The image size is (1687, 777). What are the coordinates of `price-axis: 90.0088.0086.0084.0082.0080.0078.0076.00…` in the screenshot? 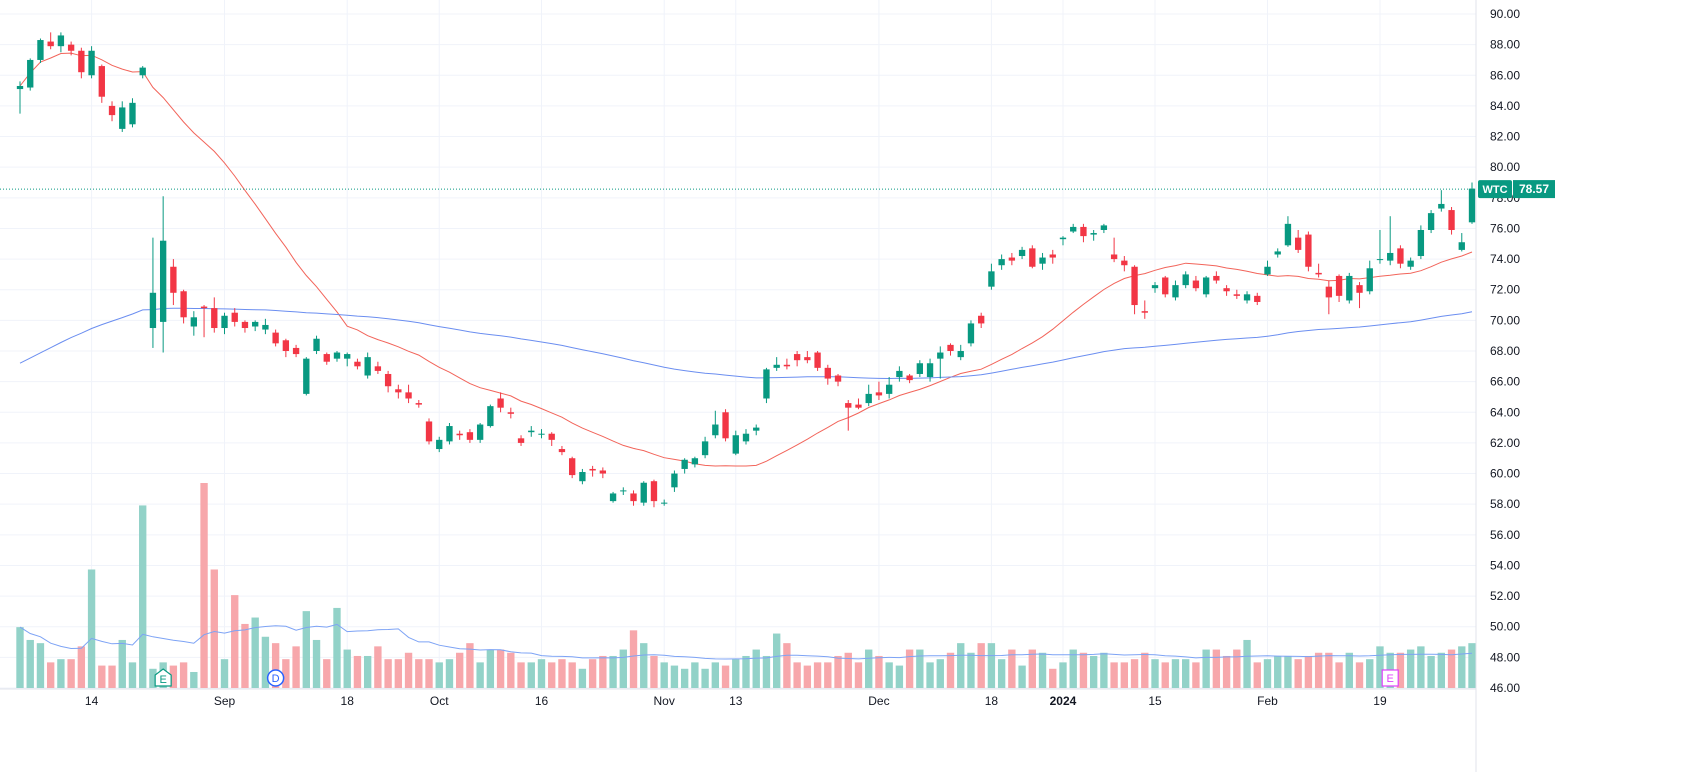 It's located at (1497, 386).